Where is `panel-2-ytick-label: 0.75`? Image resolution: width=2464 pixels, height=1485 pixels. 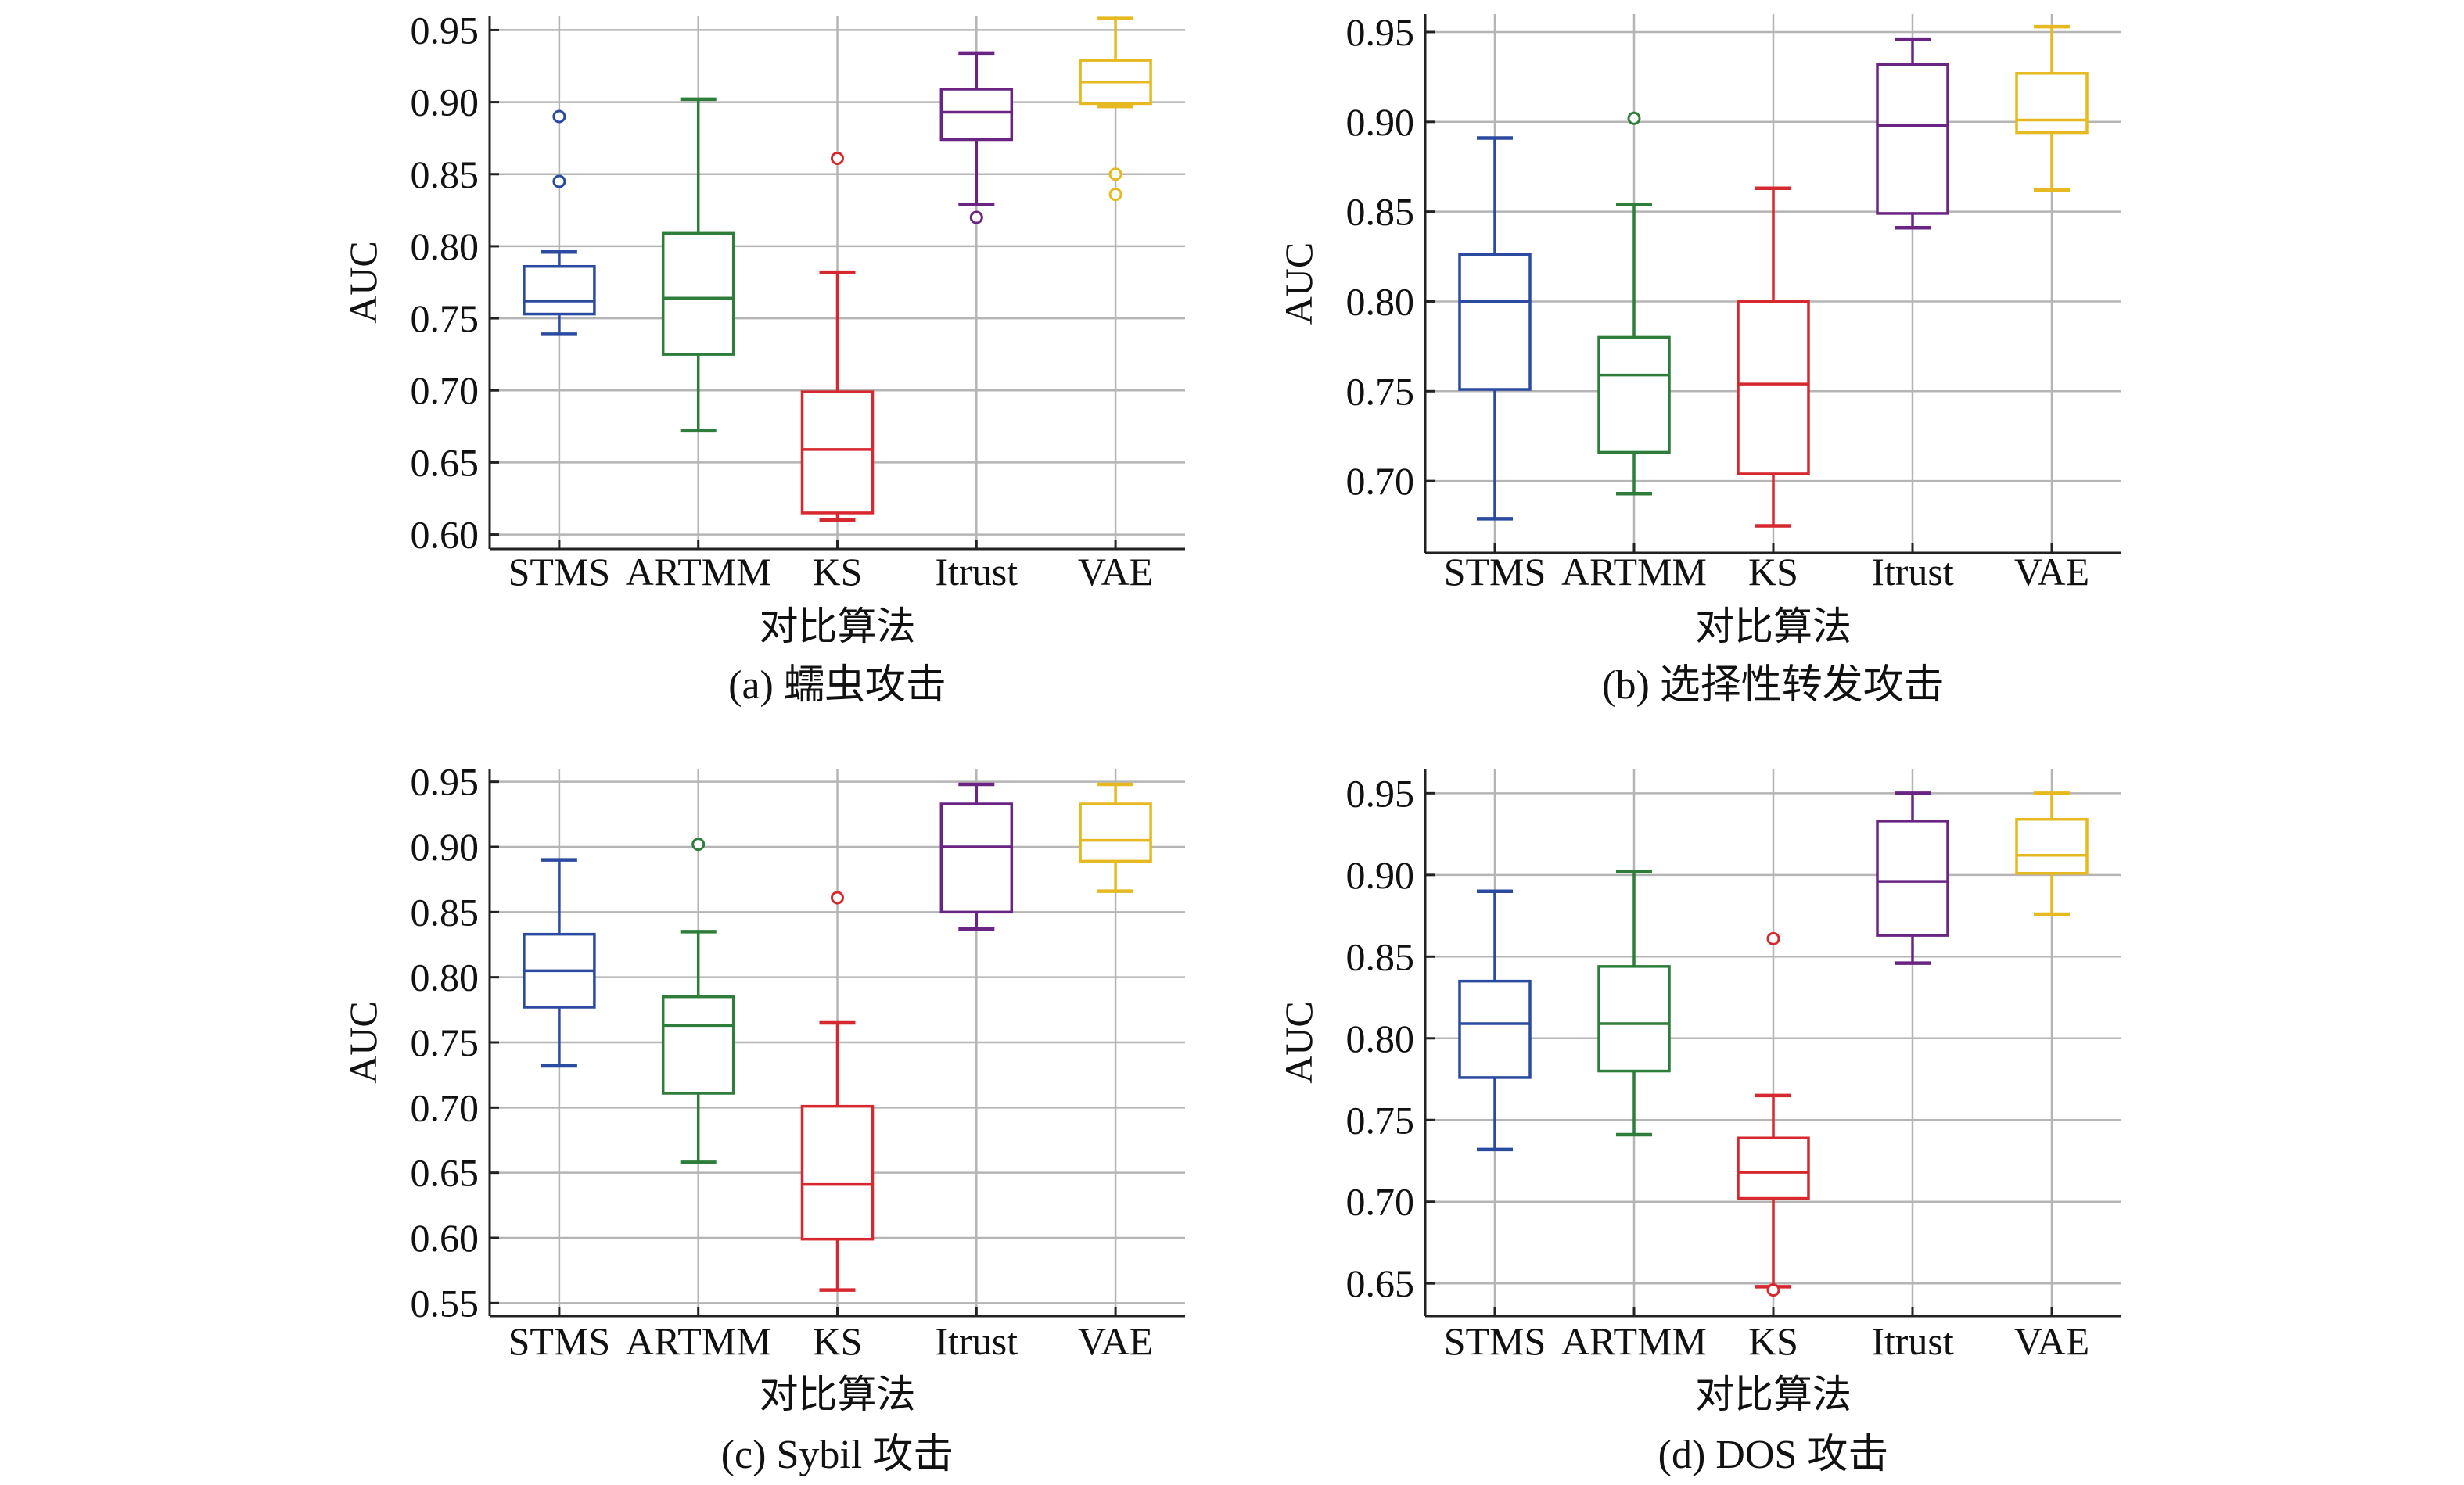
panel-2-ytick-label: 0.75 is located at coordinates (1380, 391).